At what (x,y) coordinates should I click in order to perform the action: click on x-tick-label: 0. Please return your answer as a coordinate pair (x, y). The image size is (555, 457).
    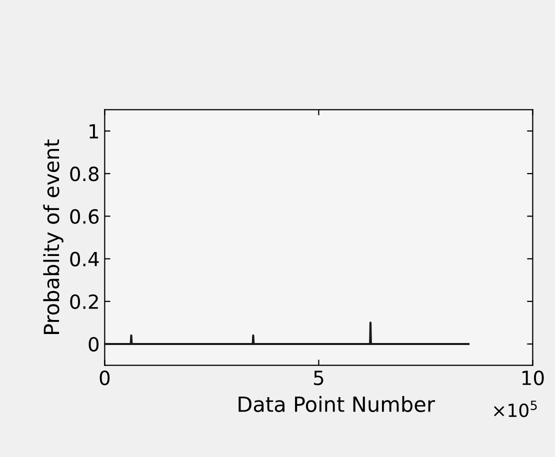
    Looking at the image, I should click on (105, 378).